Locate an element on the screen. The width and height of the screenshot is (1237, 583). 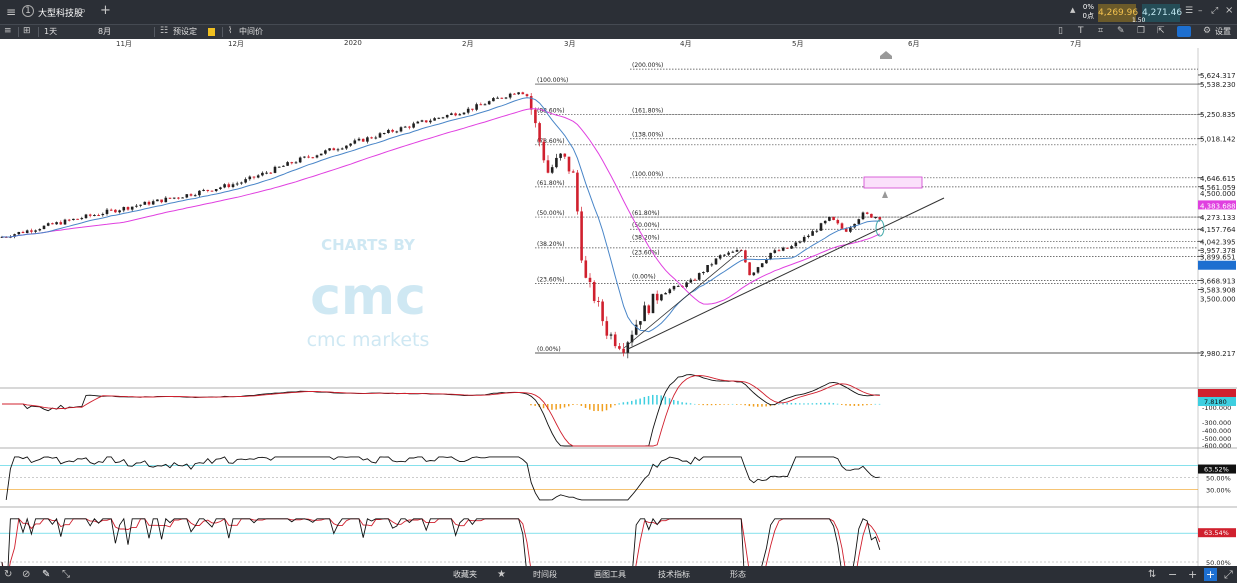
text-tool-icon: T is located at coordinates (1081, 31).